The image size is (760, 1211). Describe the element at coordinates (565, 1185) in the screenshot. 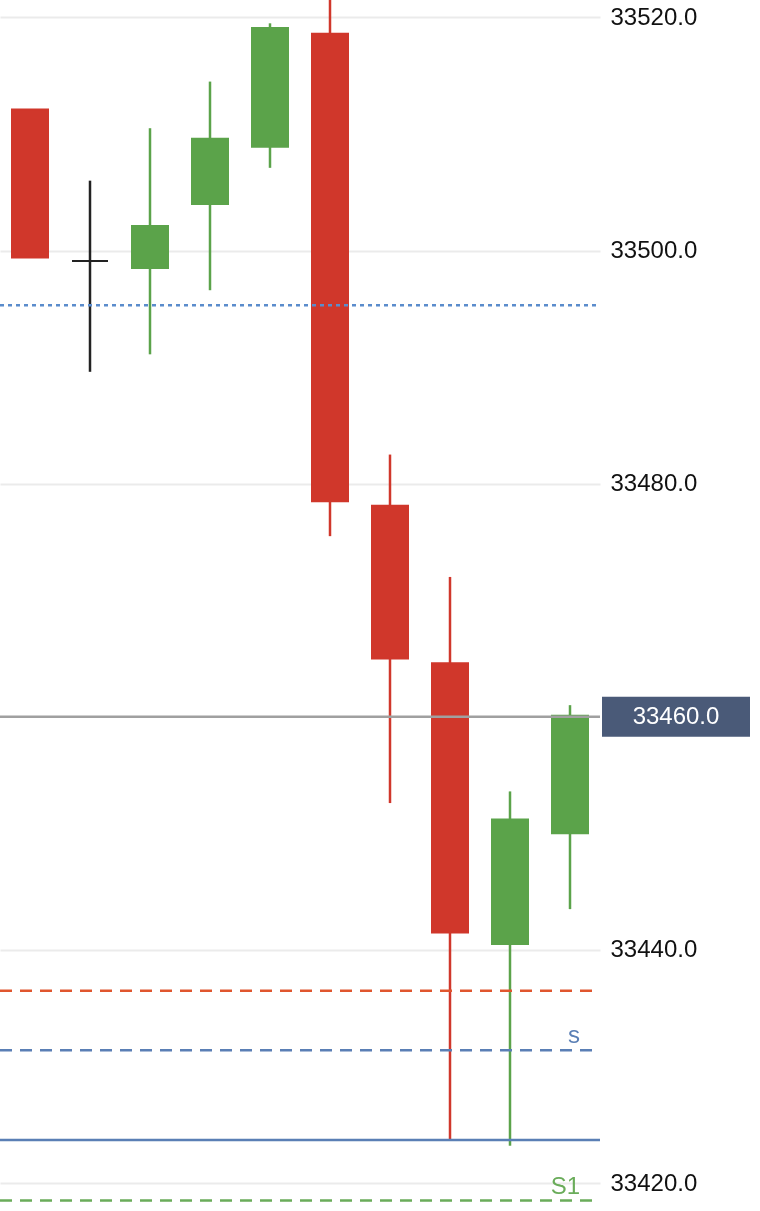

I see `ref-line-label: S1` at that location.